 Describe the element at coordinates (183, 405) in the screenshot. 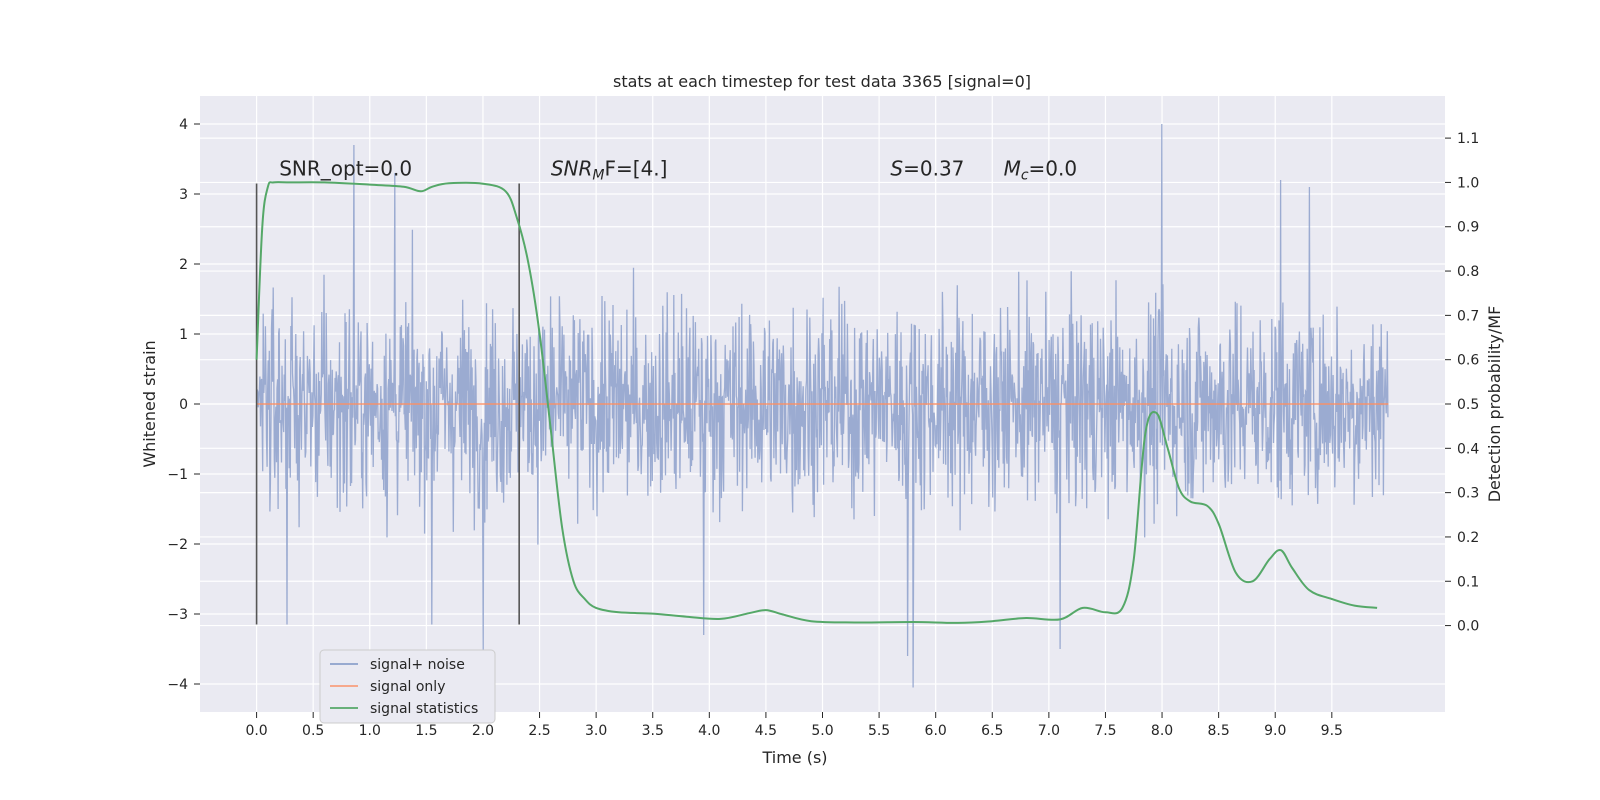

I see `y-left-tick-label: 0` at that location.